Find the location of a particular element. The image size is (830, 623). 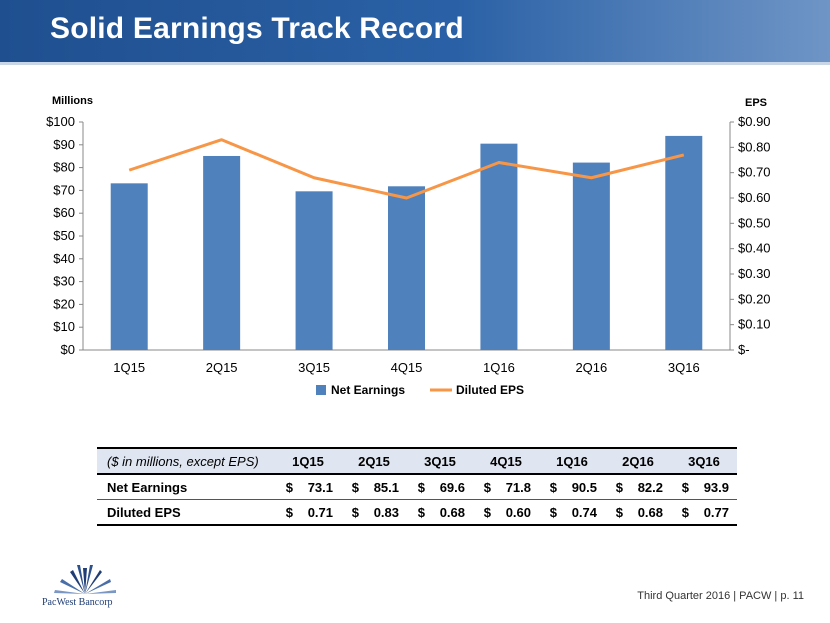

x-tick-label: 4Q15 is located at coordinates (407, 367).